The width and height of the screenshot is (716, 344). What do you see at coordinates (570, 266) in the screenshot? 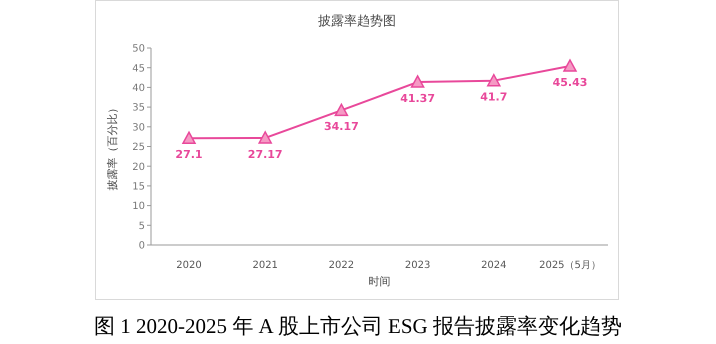
I see `x-tick-label: 2025（5月）` at bounding box center [570, 266].